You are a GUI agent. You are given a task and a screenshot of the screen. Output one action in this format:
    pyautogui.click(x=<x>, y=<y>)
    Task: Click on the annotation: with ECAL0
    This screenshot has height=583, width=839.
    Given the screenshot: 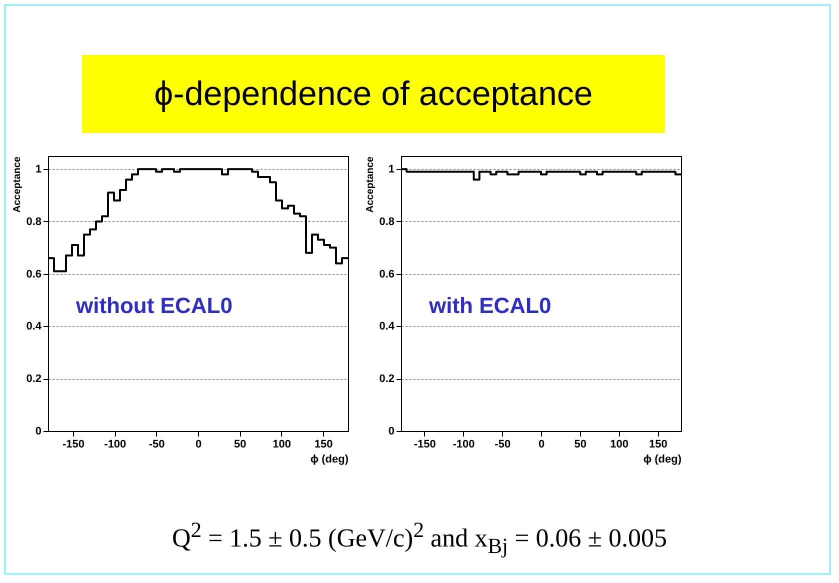 What is the action you would take?
    pyautogui.click(x=490, y=305)
    